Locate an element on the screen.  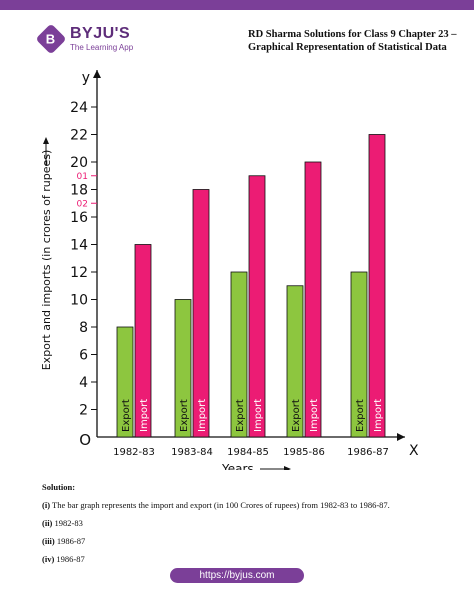
y-tick-label-7: 16 is located at coordinates (79, 218).